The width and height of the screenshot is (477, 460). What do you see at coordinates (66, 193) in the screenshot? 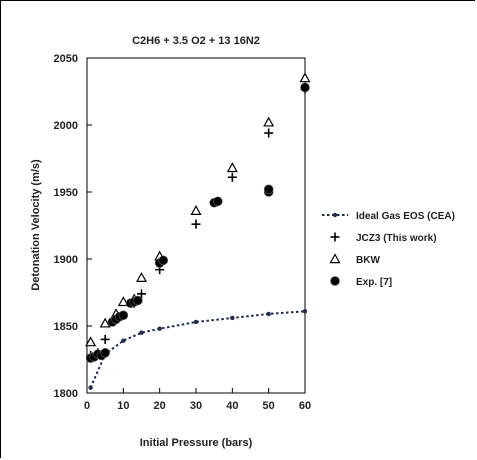
I see `y-tick-label: 1950` at bounding box center [66, 193].